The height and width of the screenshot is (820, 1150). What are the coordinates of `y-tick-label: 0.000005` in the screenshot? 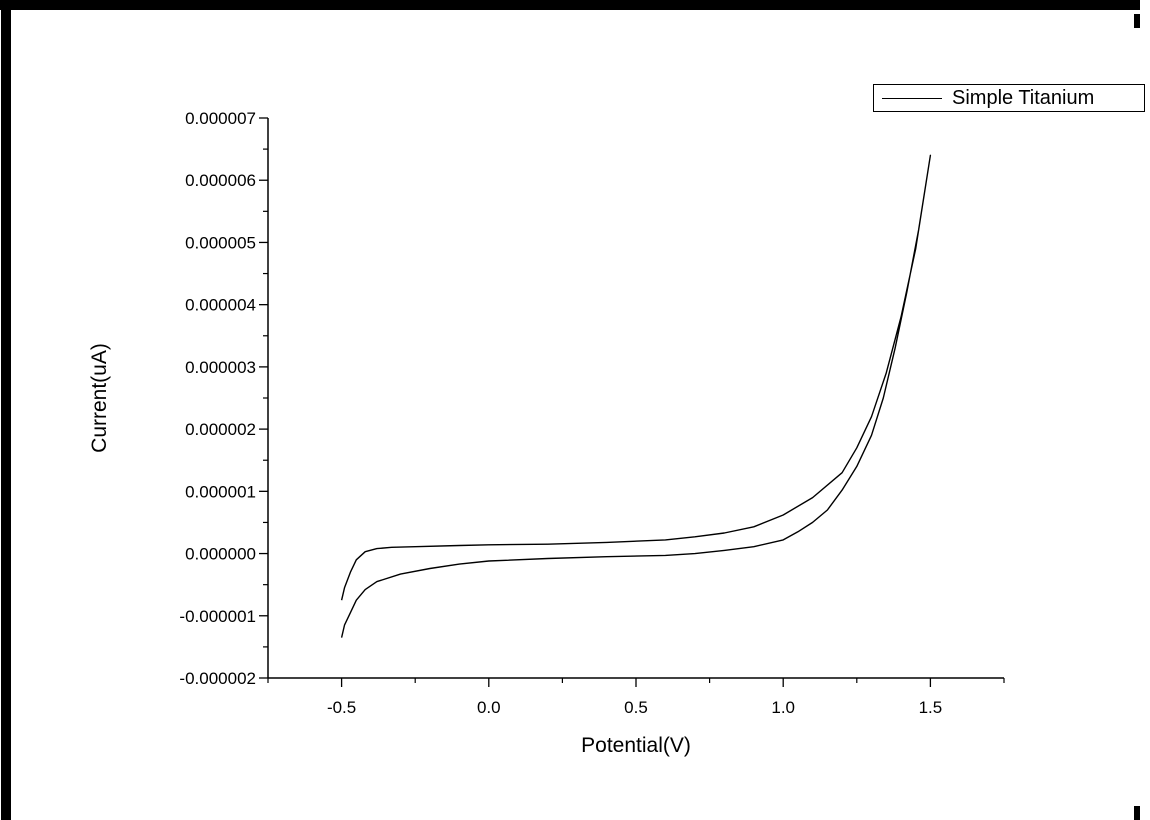 It's located at (220, 242).